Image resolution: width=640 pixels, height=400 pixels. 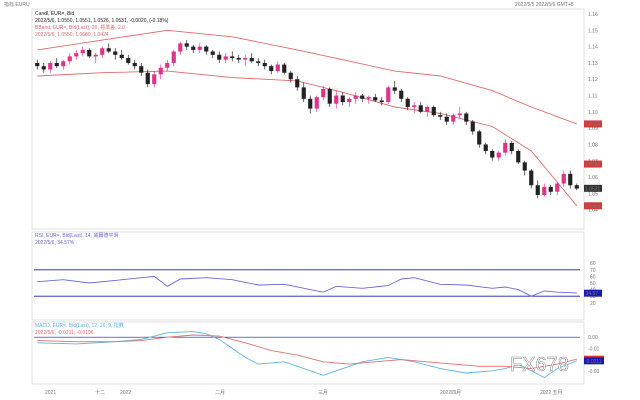 I want to click on rsi-legend-line: RSI, EUR=, Bid(Last), 14, 威爾德平滑, so click(x=77, y=235).